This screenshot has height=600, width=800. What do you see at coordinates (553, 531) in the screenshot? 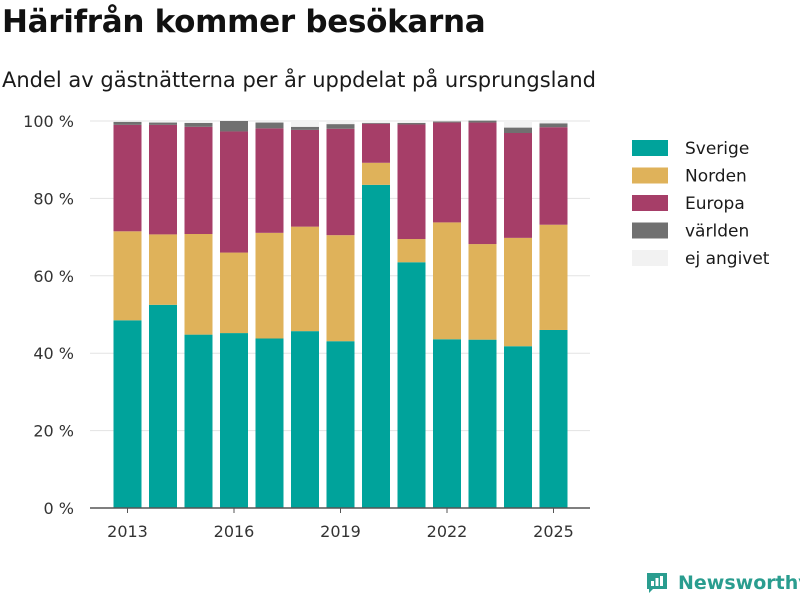
I see `x-tick-label: 2025` at bounding box center [553, 531].